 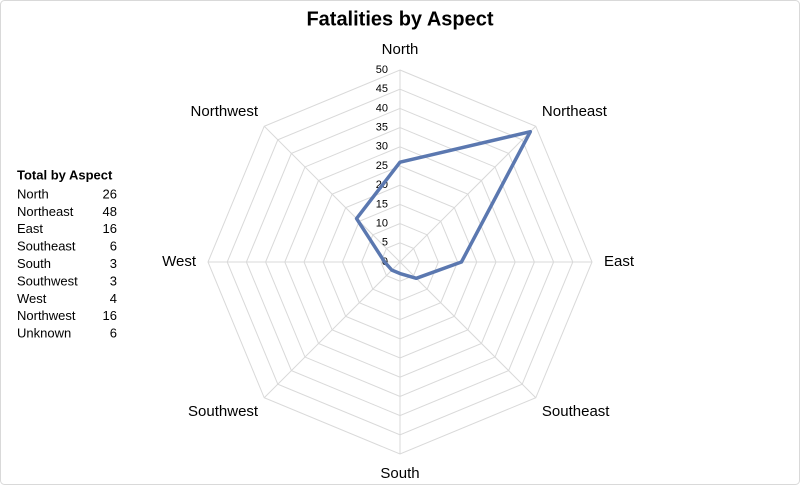 I want to click on table-label: Northeast, so click(x=45, y=211).